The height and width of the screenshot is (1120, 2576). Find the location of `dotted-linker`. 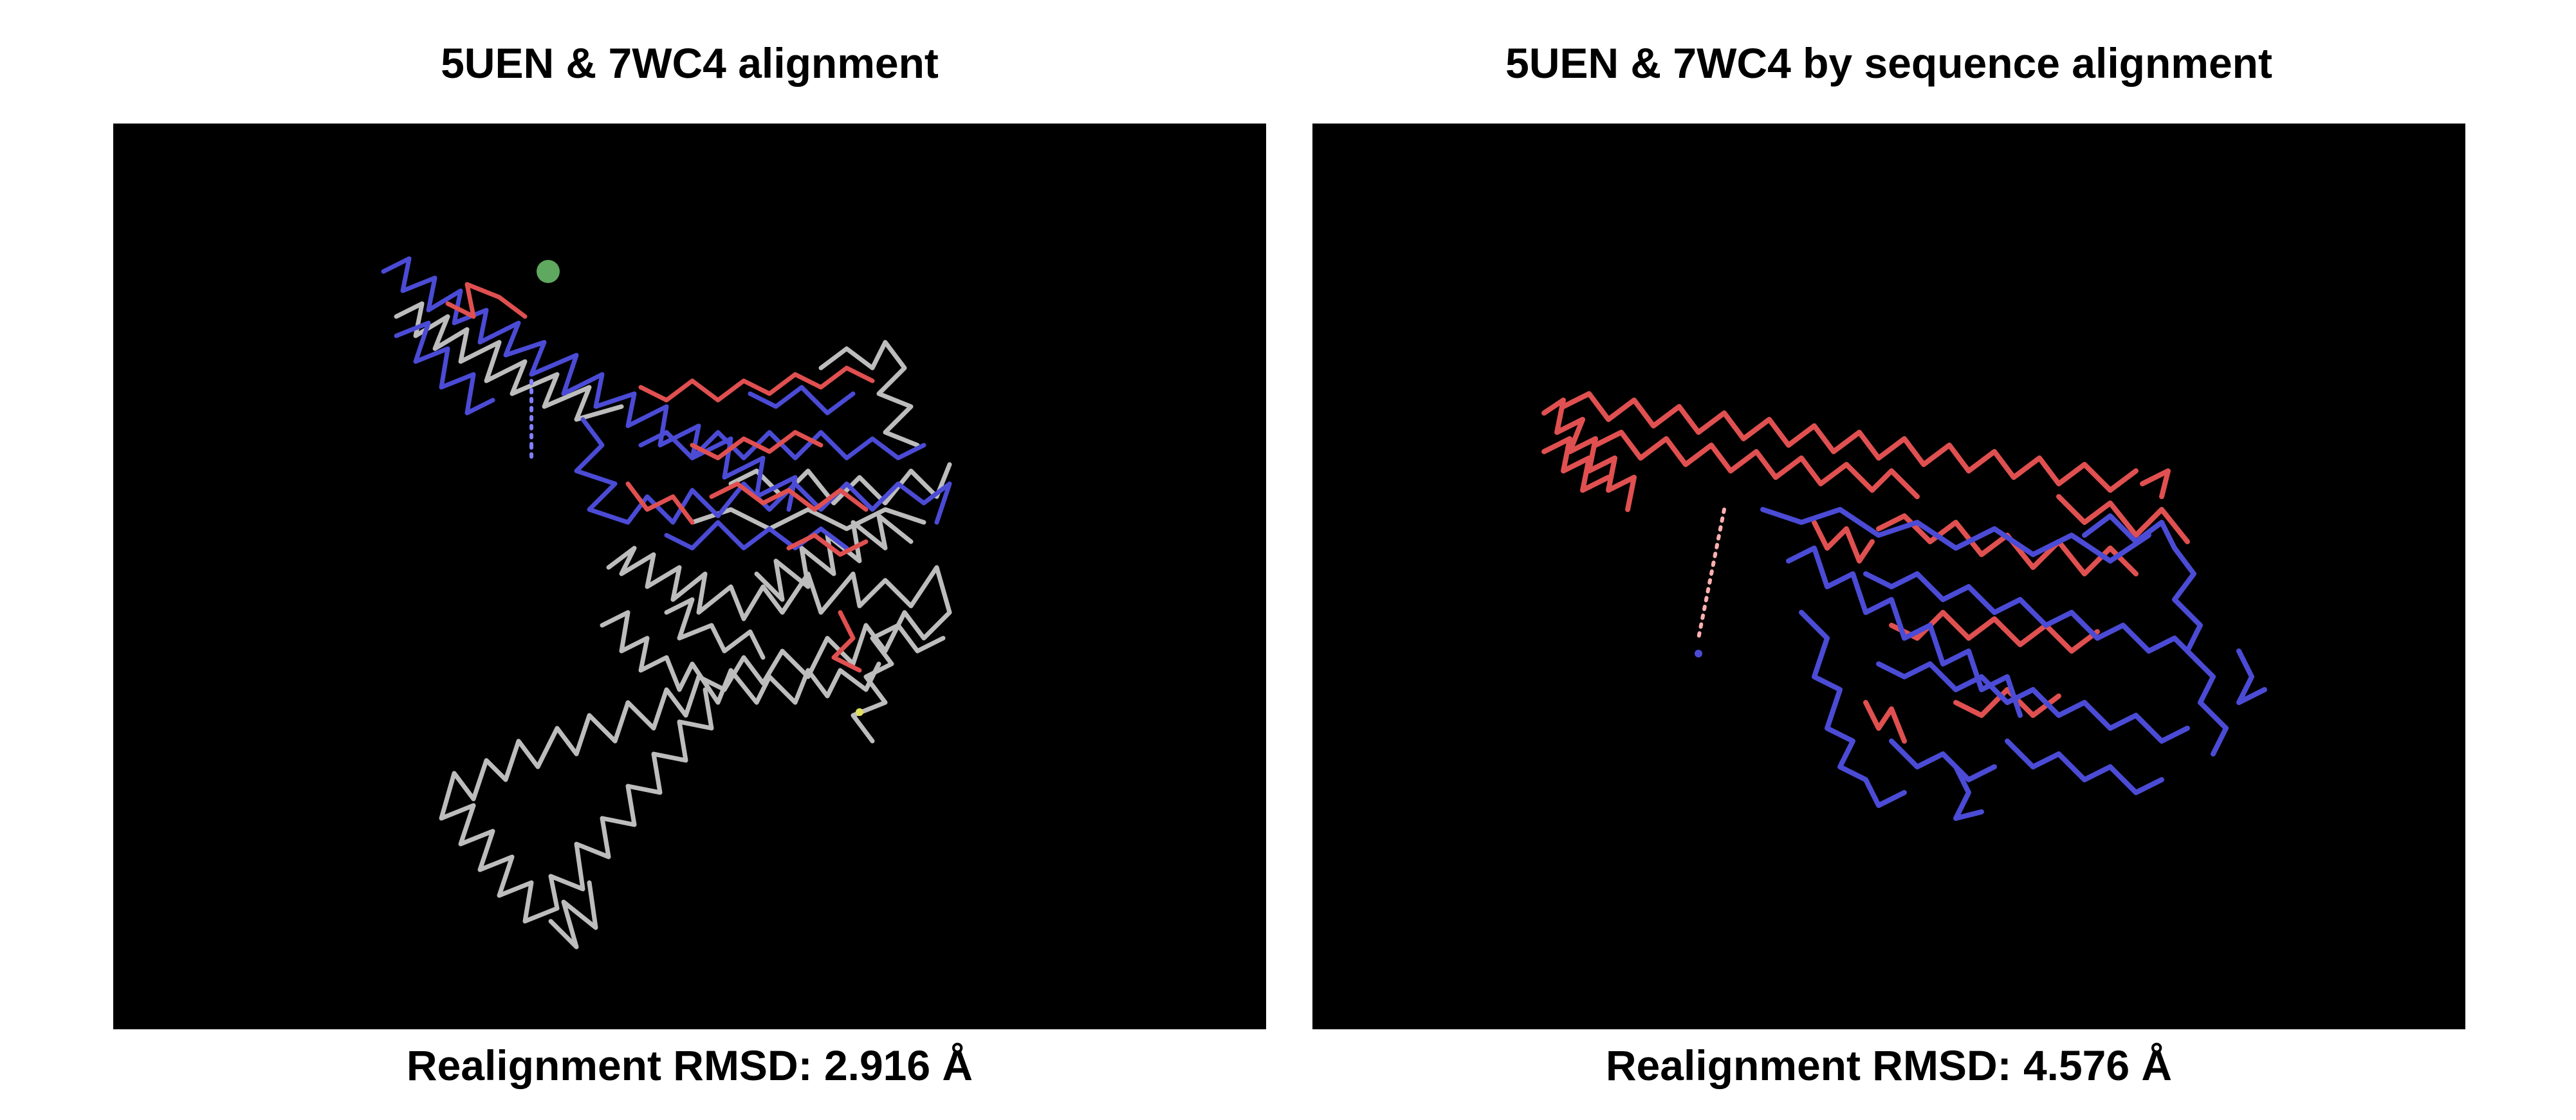

dotted-linker is located at coordinates (1711, 574).